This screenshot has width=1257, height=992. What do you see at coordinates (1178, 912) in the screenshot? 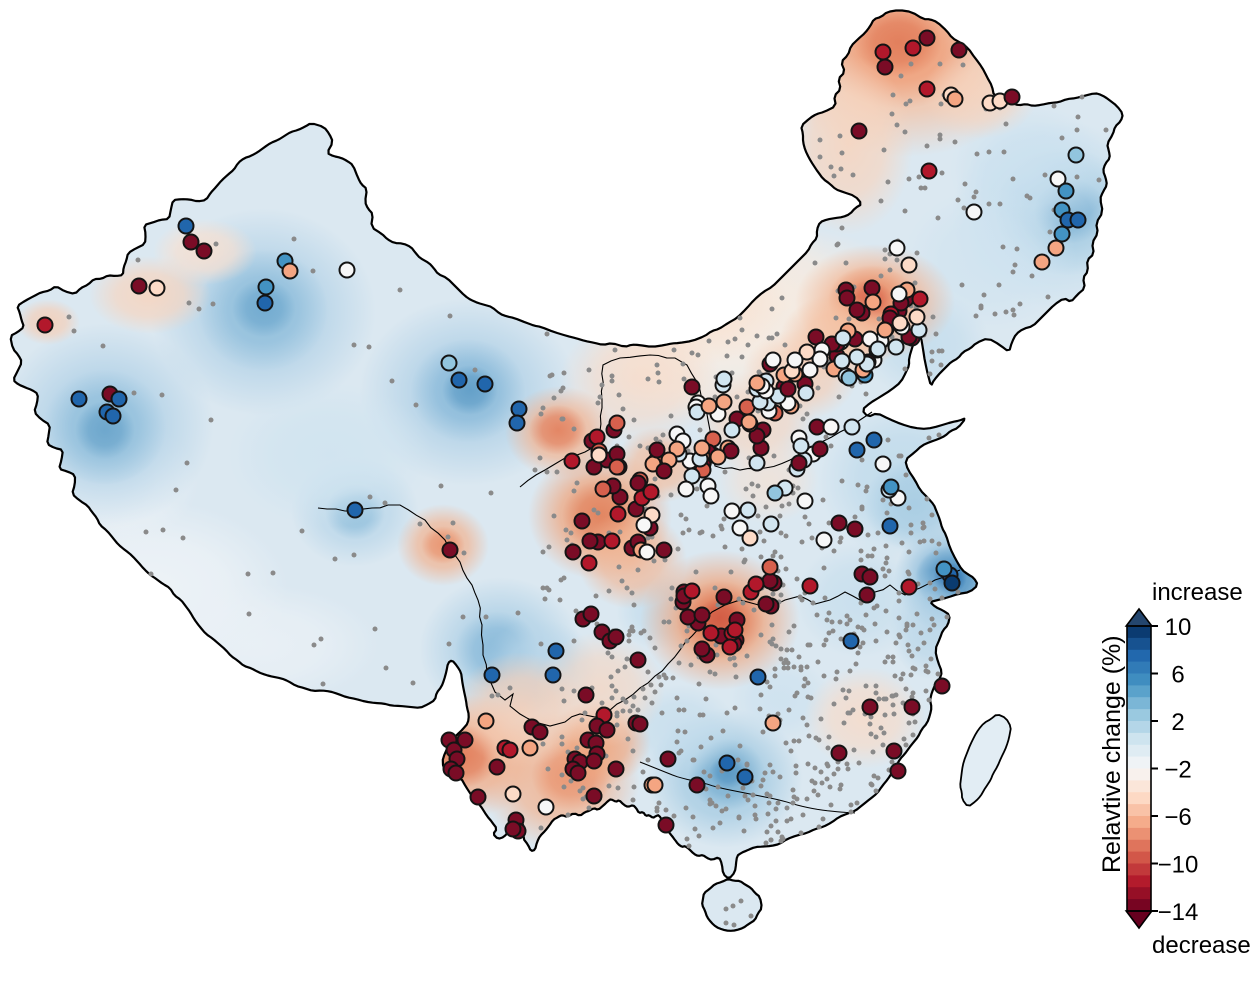
I see `svg-text: −14` at bounding box center [1178, 912].